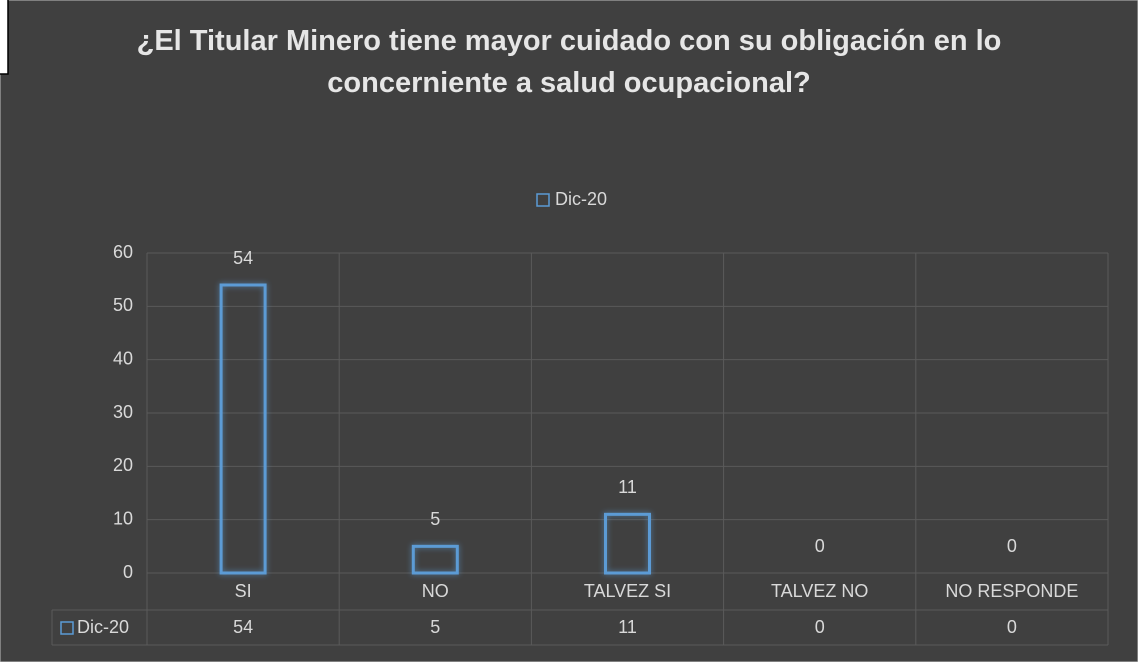  What do you see at coordinates (1011, 591) in the screenshot?
I see `x-tick-label: NO RESPONDE` at bounding box center [1011, 591].